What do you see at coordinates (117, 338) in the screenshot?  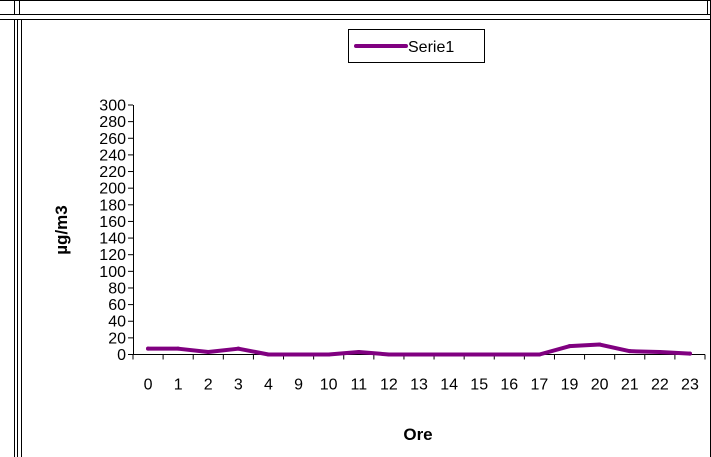 I see `y-tick-label: 20` at bounding box center [117, 338].